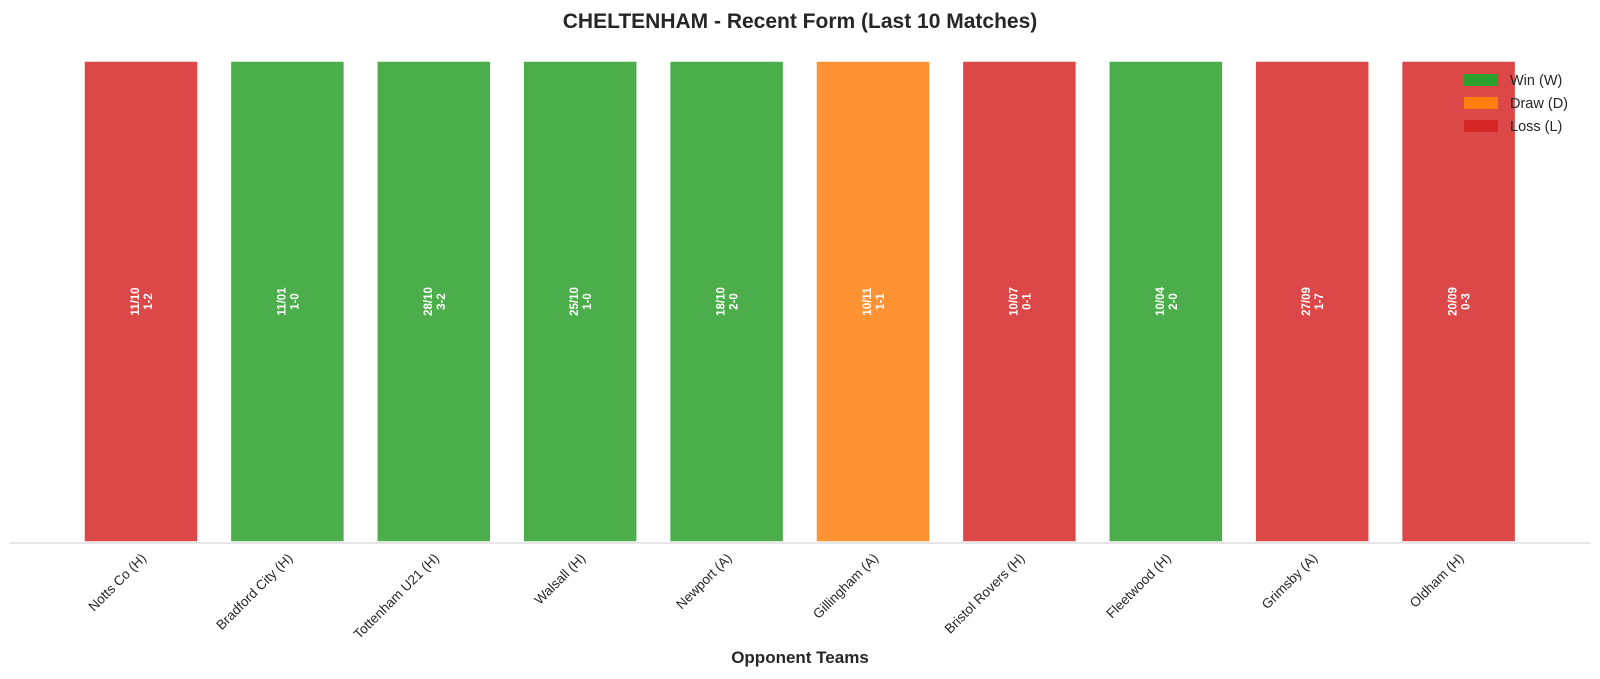 The image size is (1600, 679). I want to click on match-date: 10/11, so click(868, 301).